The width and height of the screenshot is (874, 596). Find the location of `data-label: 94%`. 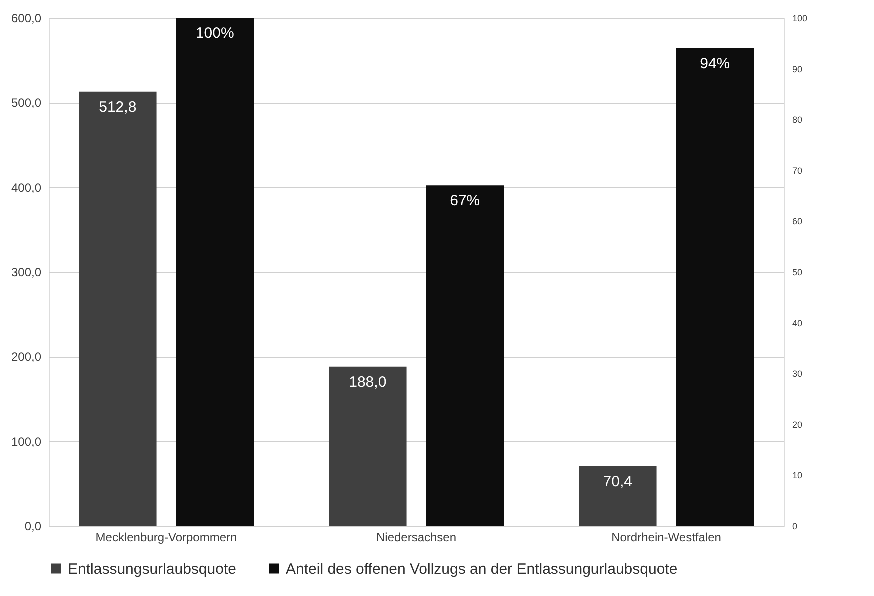

data-label: 94% is located at coordinates (715, 63).